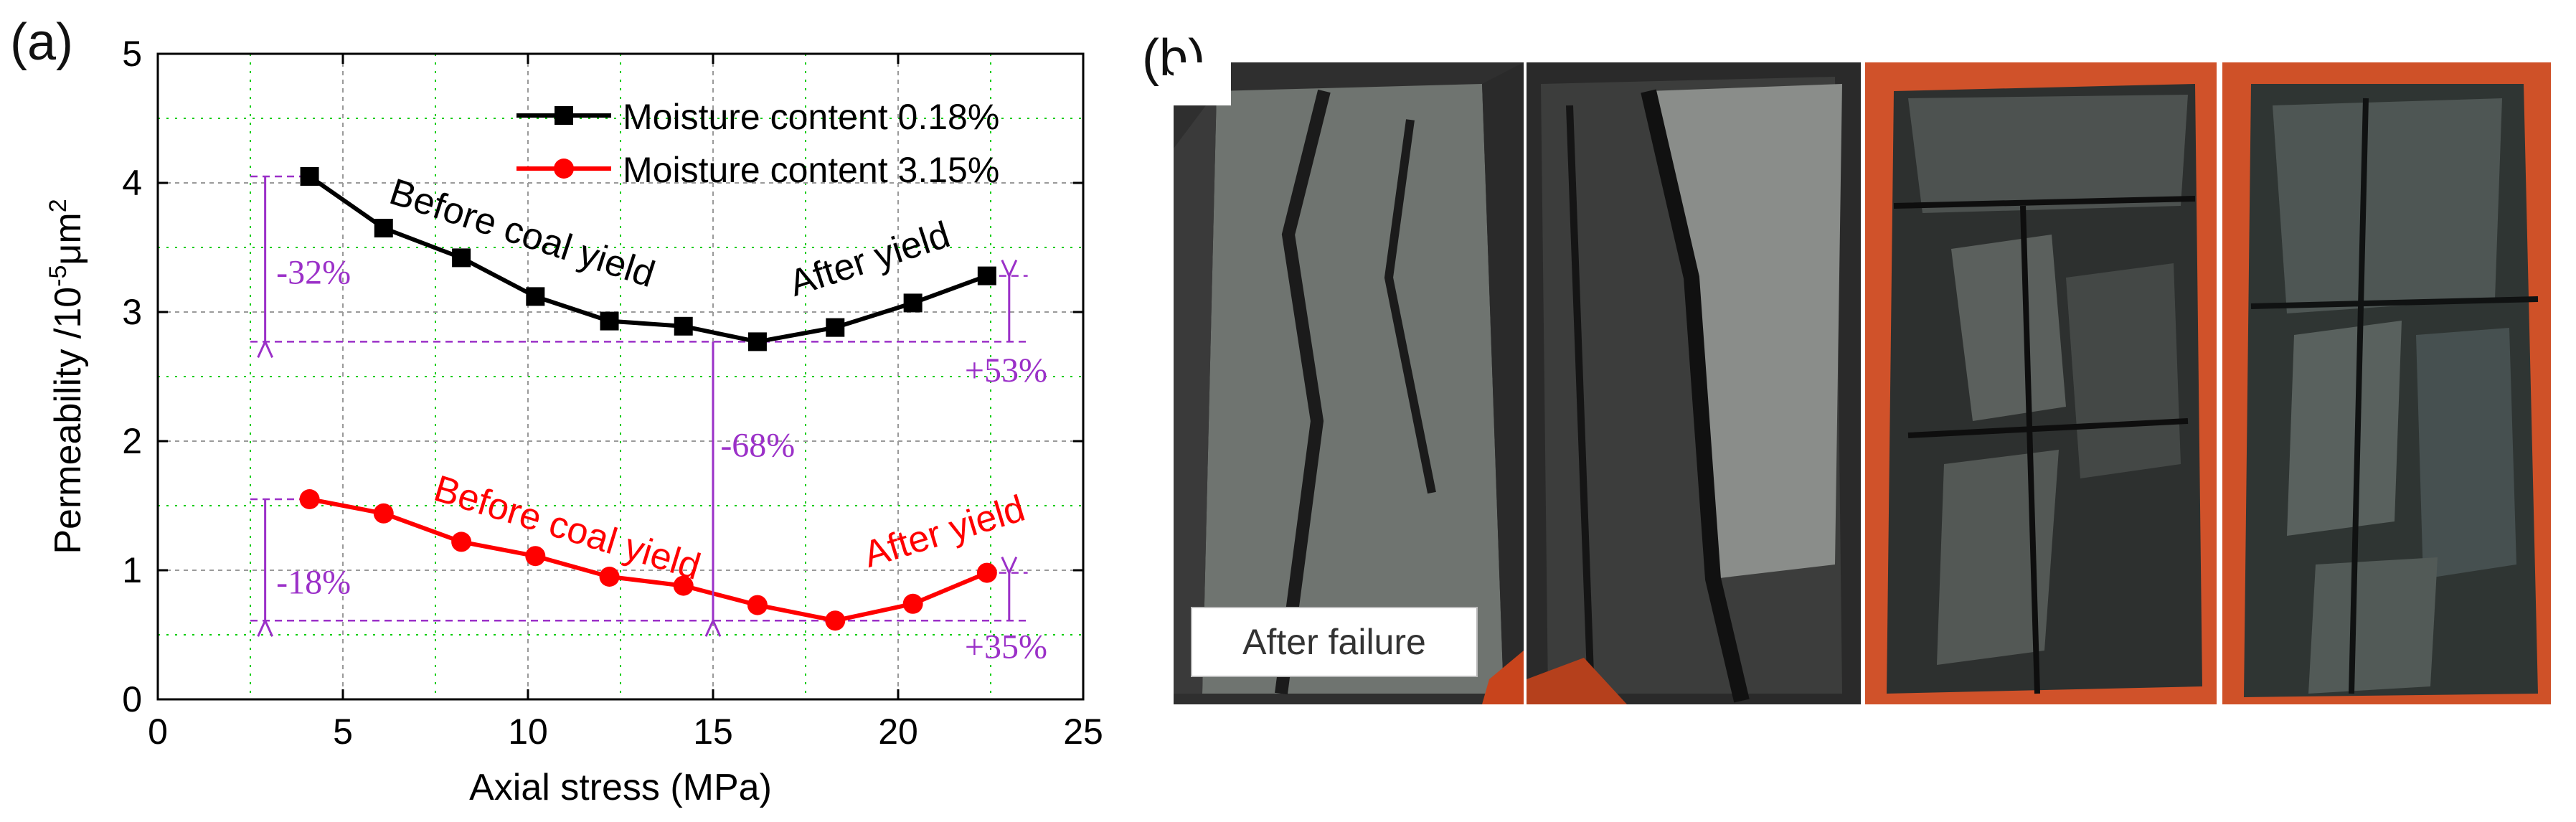  What do you see at coordinates (811, 170) in the screenshot?
I see `legend-label-series2: Moisture content 3.15%` at bounding box center [811, 170].